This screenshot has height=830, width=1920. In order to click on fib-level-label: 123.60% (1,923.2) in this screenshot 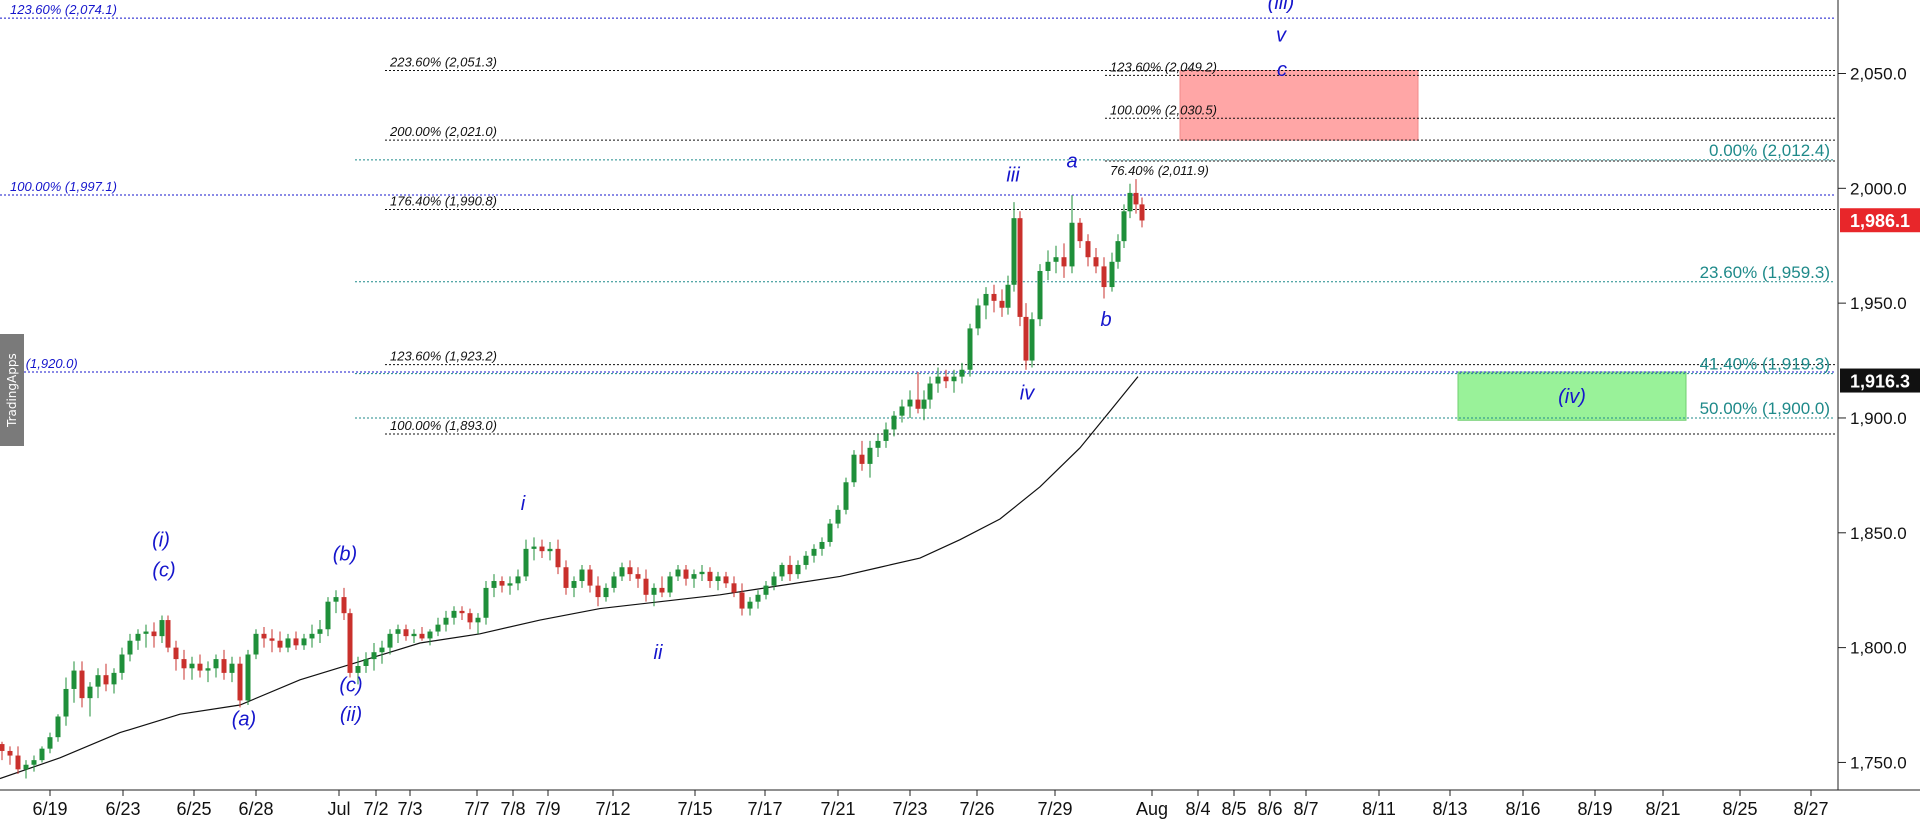, I will do `click(443, 356)`.